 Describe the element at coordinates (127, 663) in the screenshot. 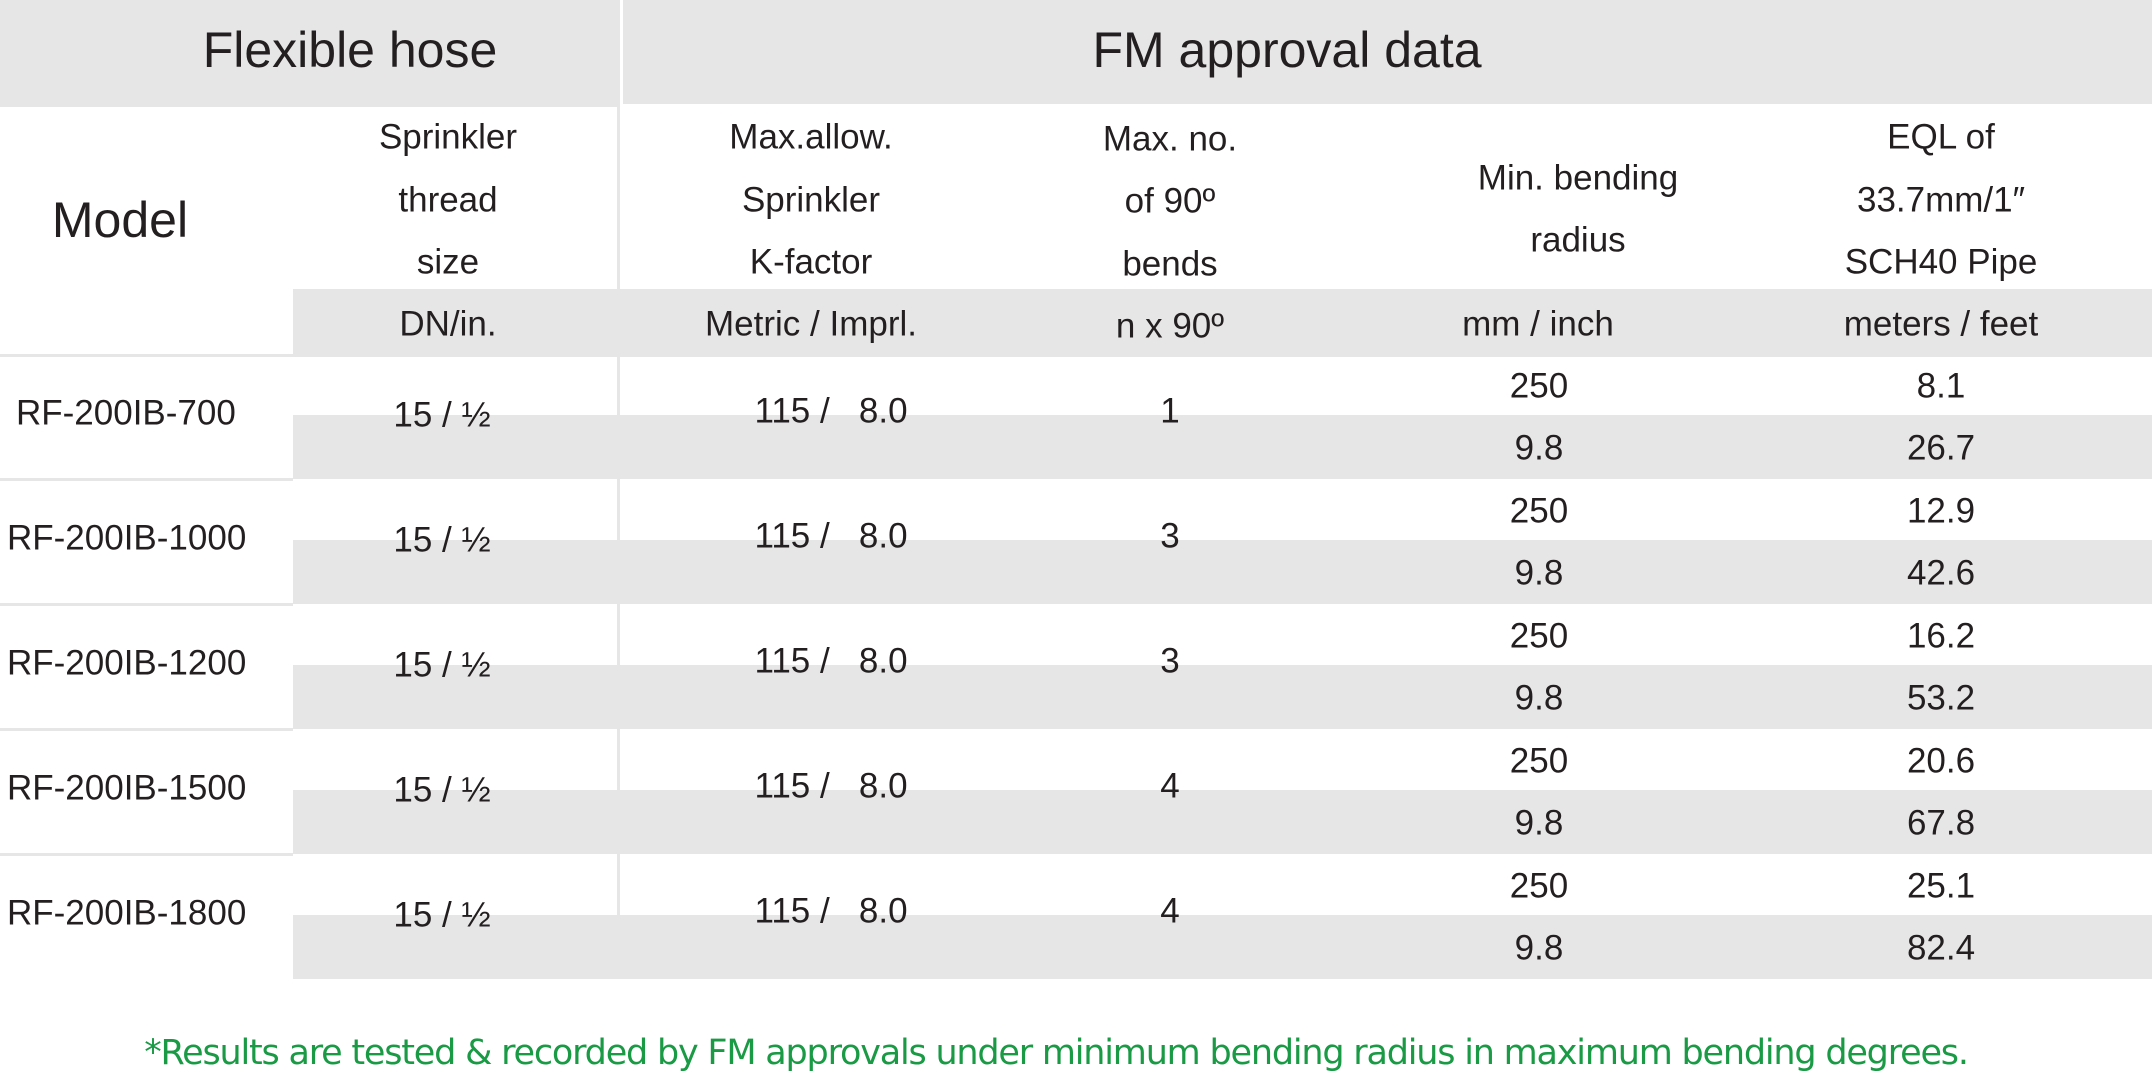

I see `row-model: RF-200IB-1200` at that location.